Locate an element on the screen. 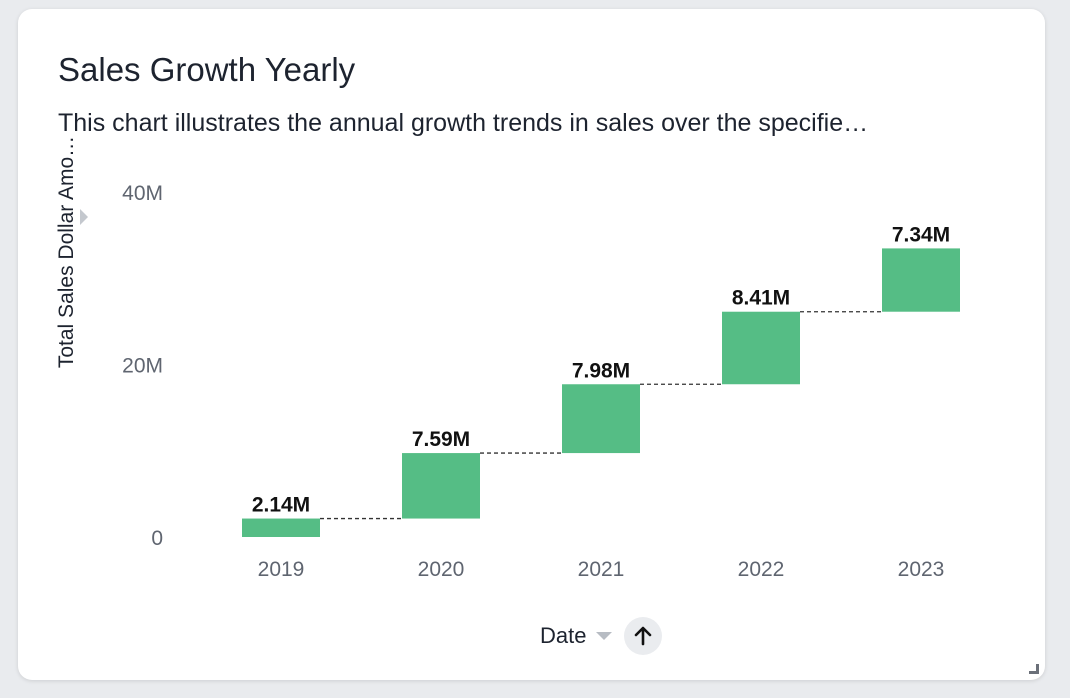 This screenshot has height=698, width=1070. x-axis-controls: Date is located at coordinates (601, 636).